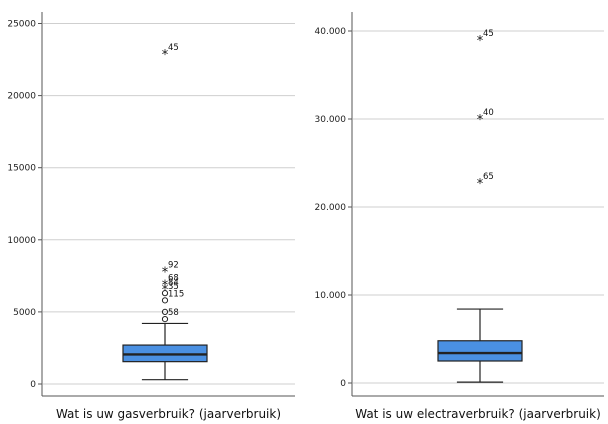  Describe the element at coordinates (24, 313) in the screenshot. I see `y-tick-label: 5000` at that location.